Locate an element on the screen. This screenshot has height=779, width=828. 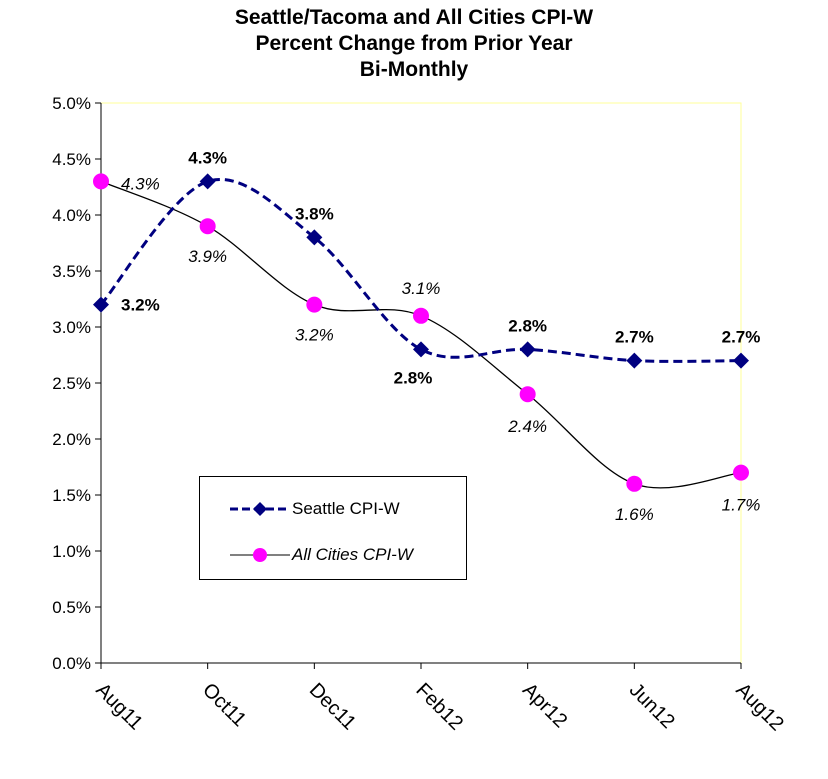
x-tick-label: Aug11 is located at coordinates (118, 706).